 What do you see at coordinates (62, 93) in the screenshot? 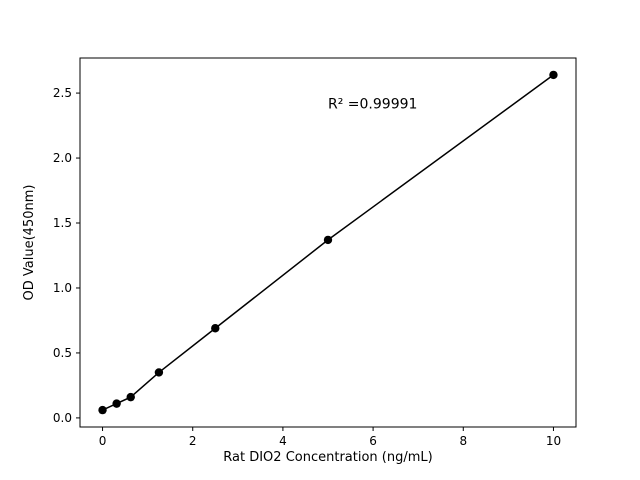
I see `y-tick-label: 2.5` at bounding box center [62, 93].